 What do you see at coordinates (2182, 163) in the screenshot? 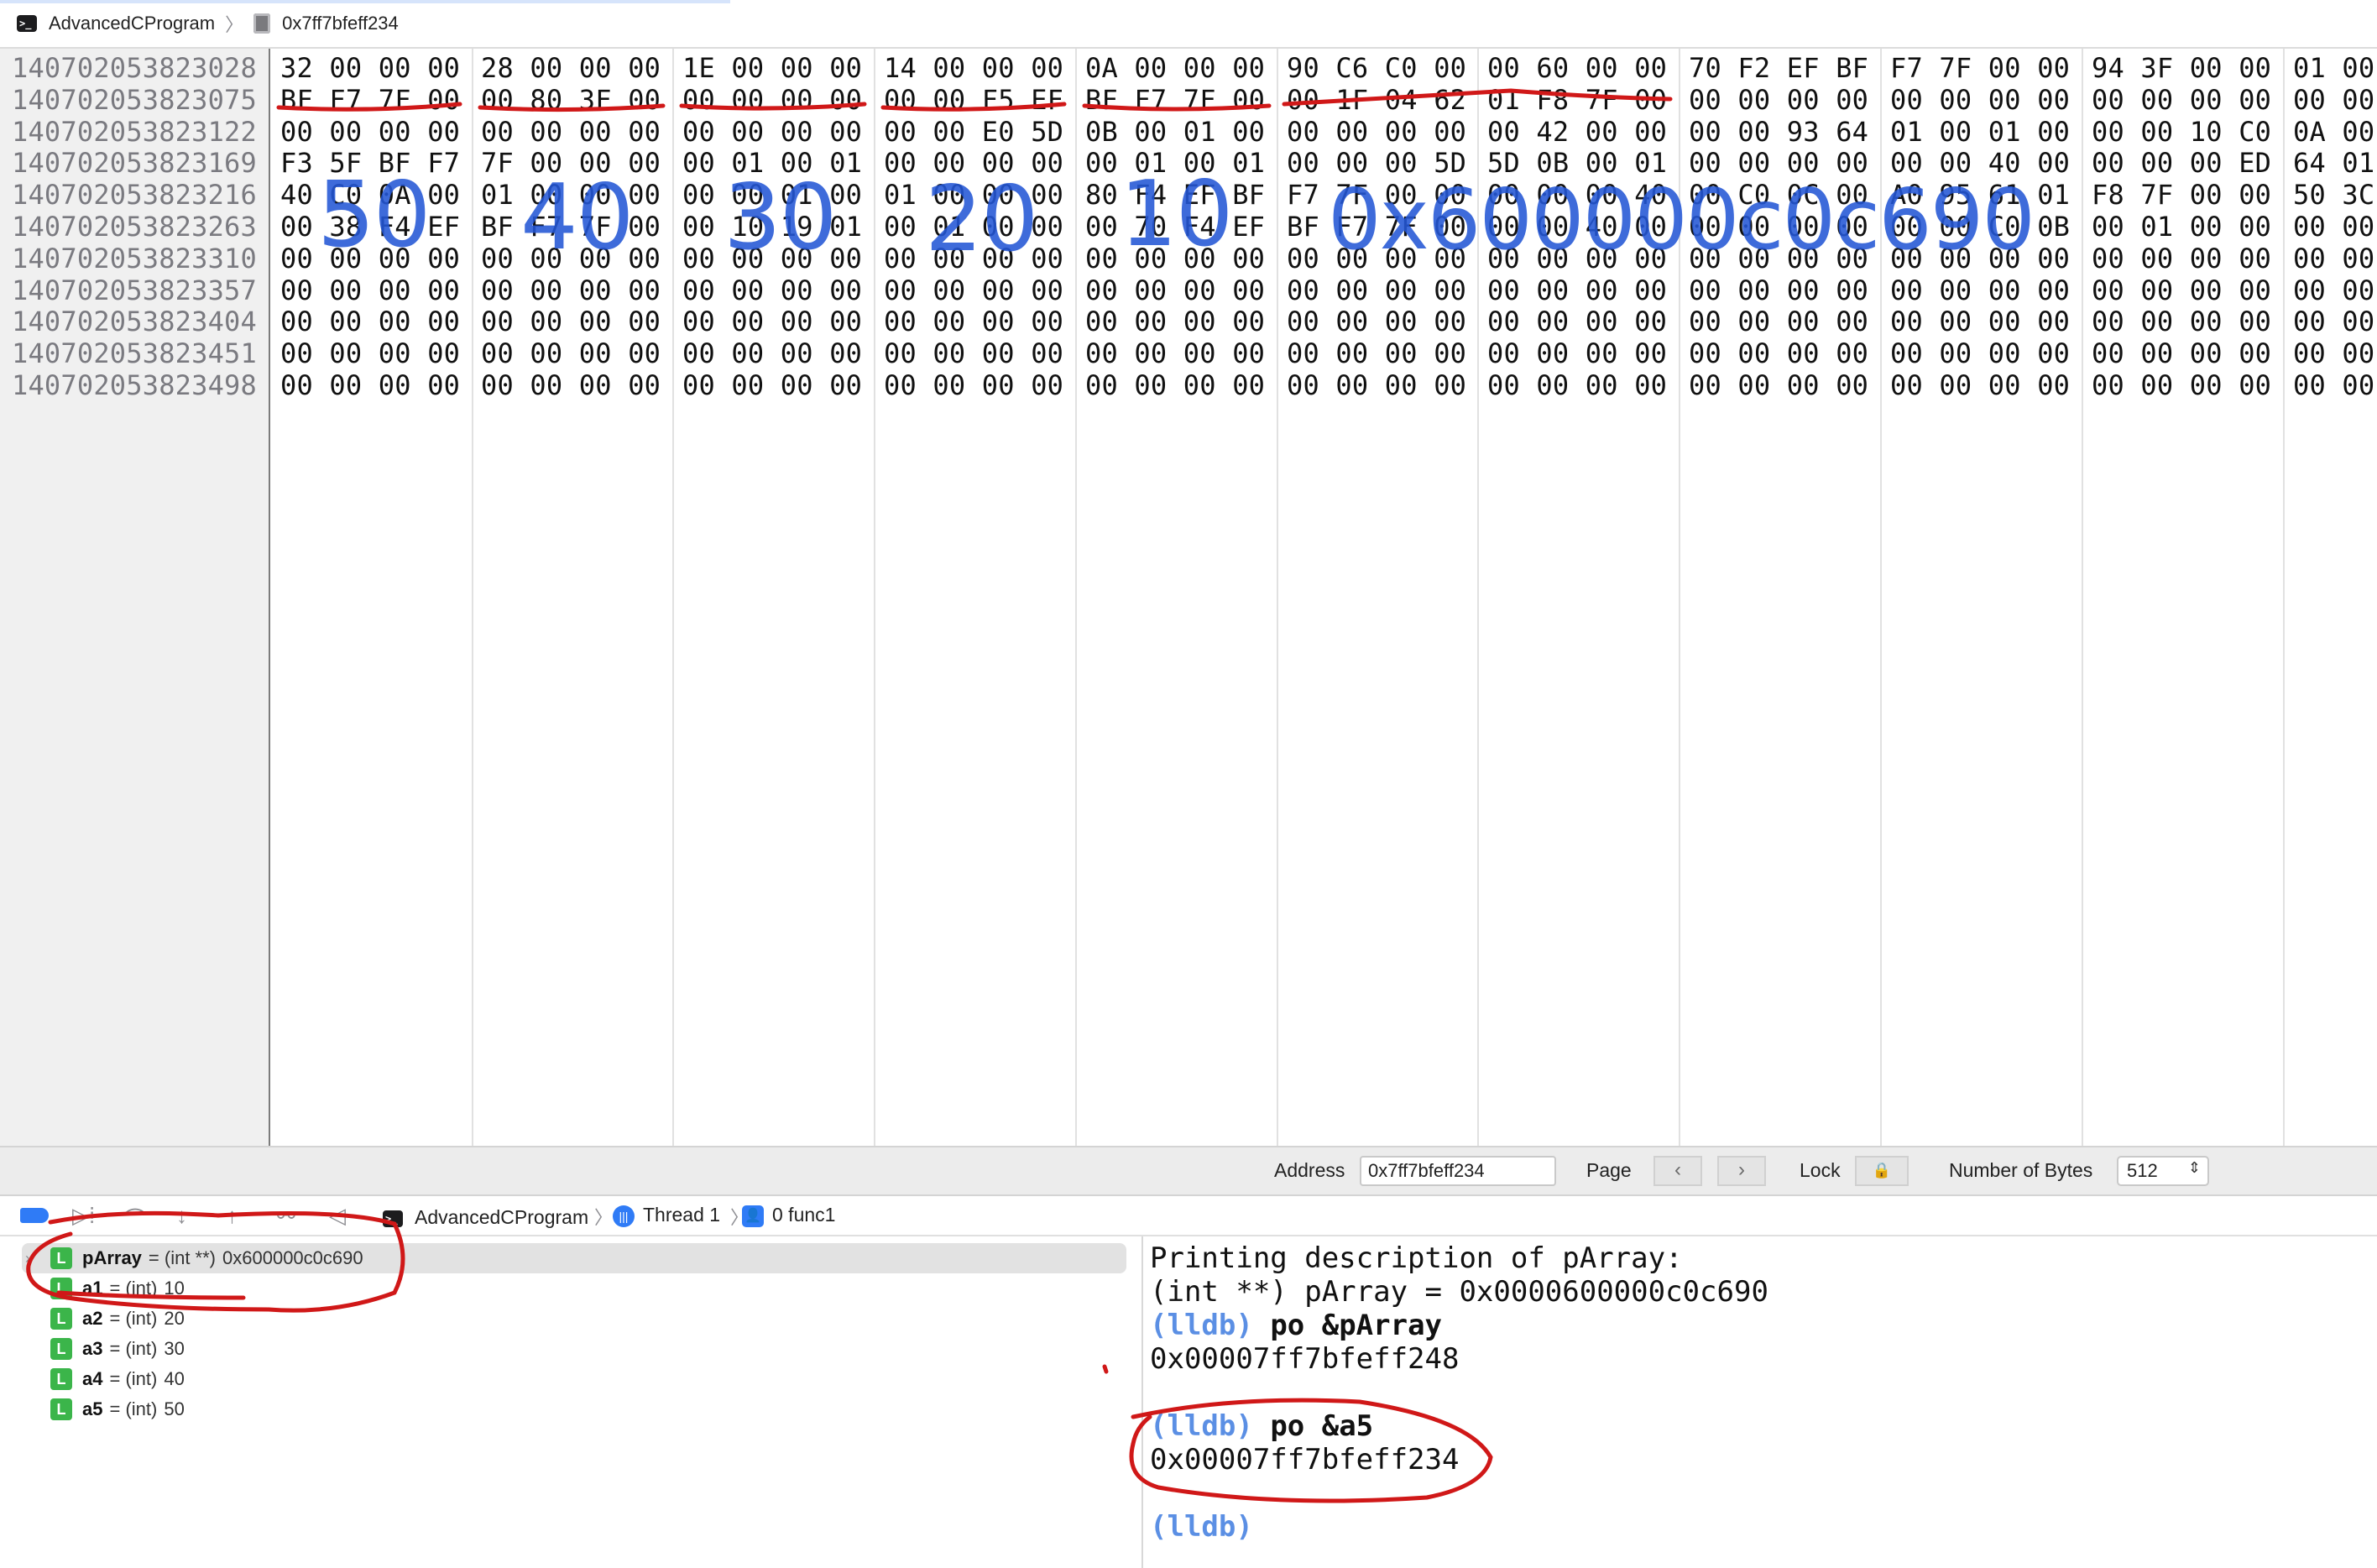
I see `hex-byte-group: 00 00 00 ED` at bounding box center [2182, 163].